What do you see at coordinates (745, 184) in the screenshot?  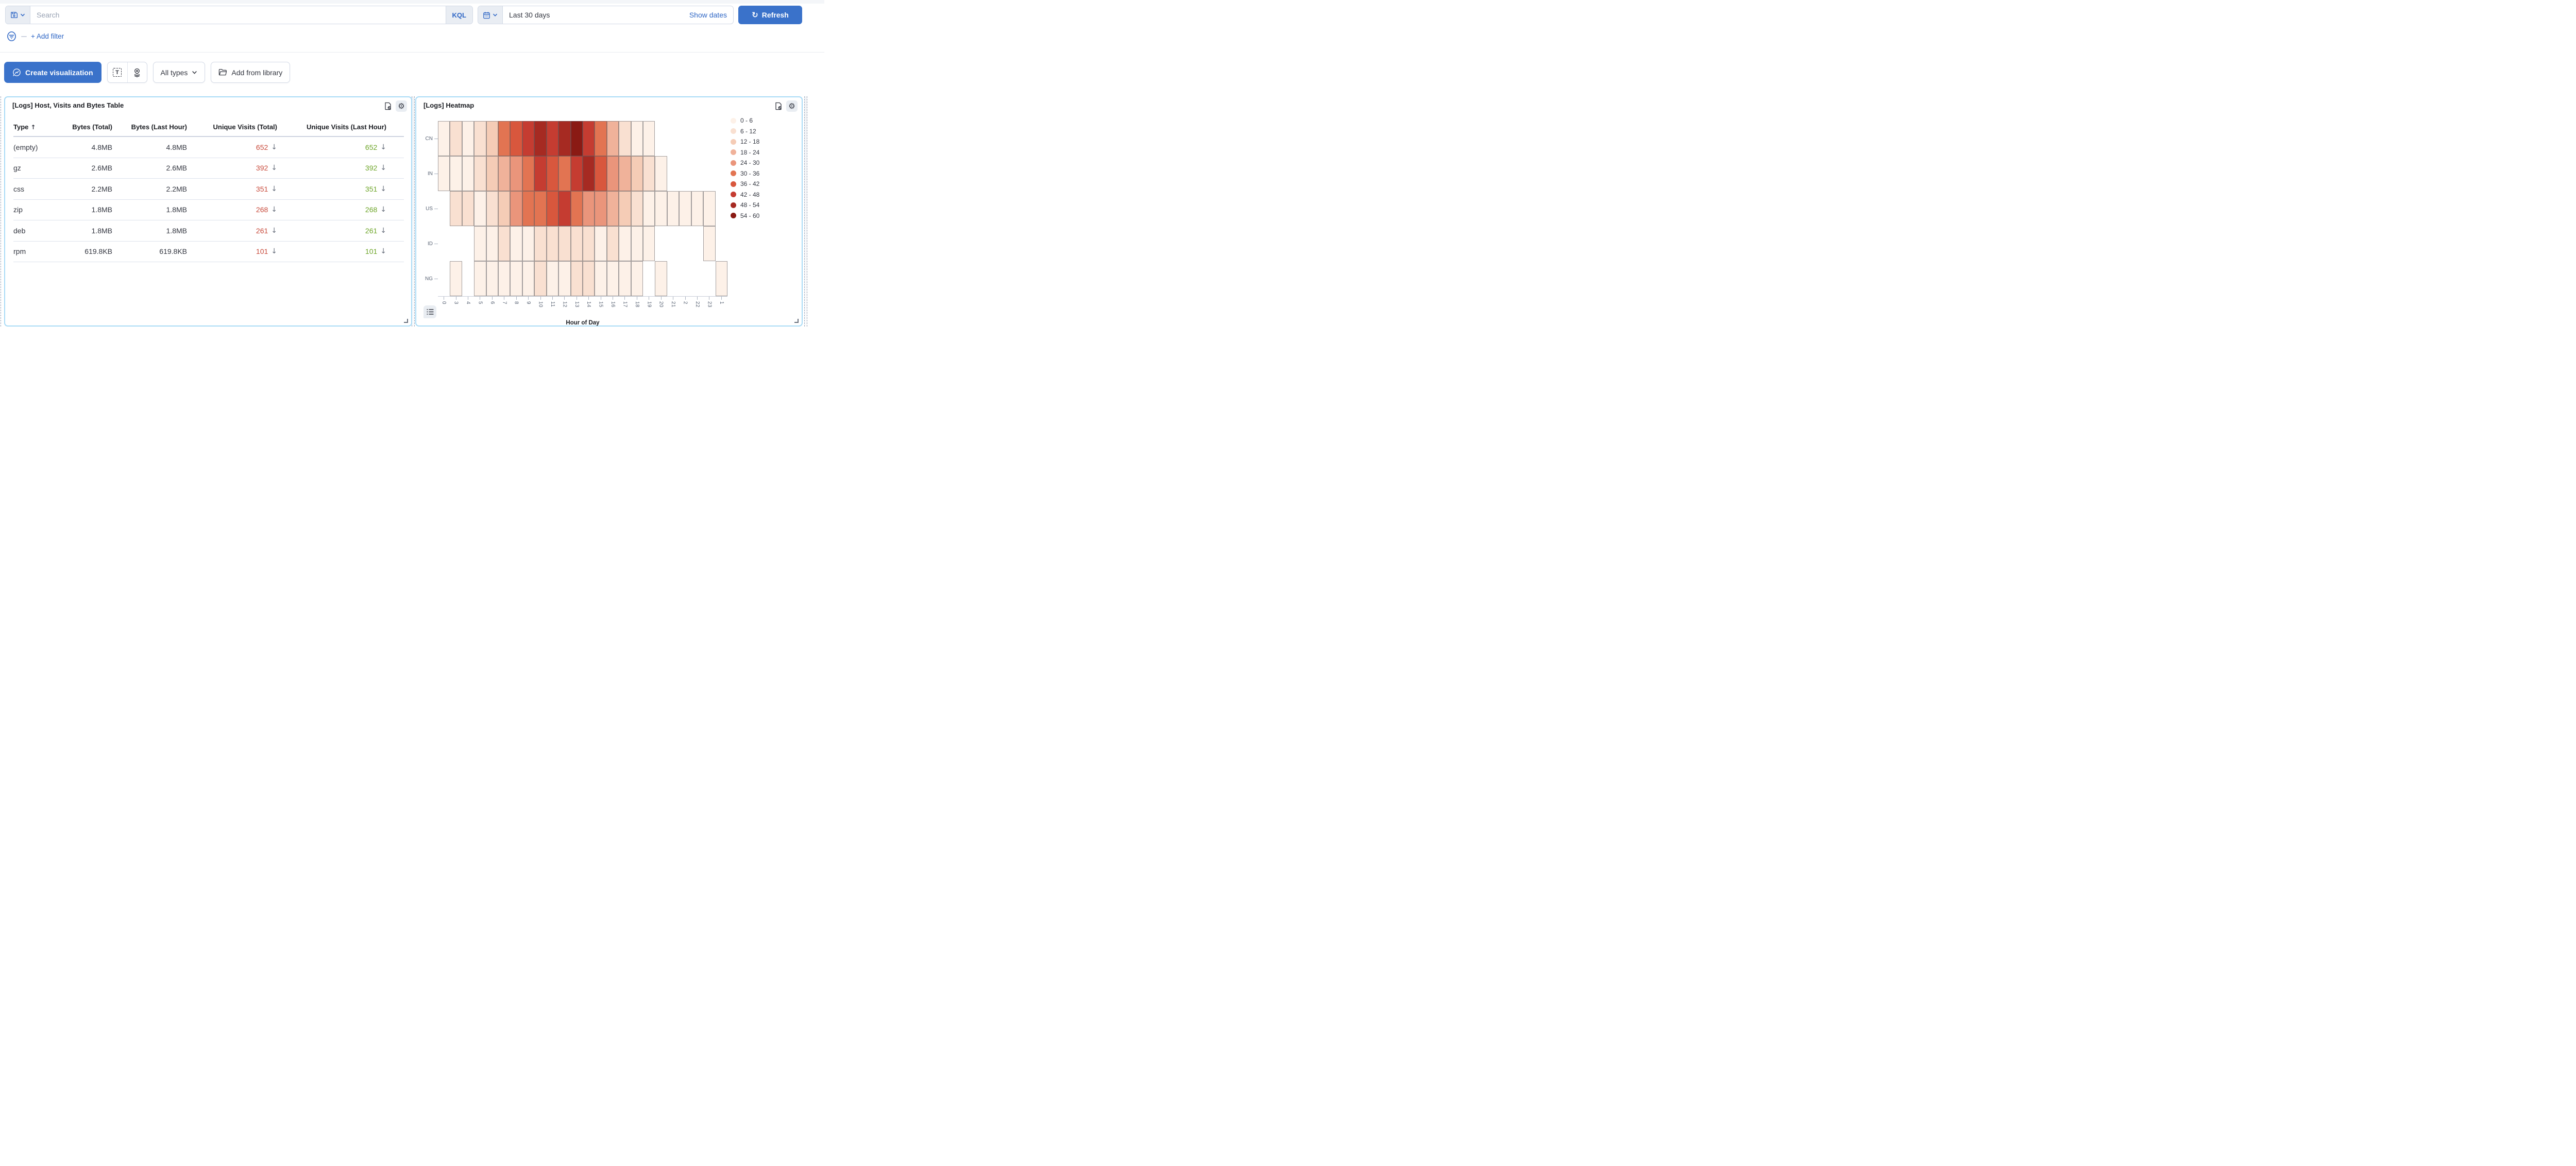 I see `legend-item: 36 - 42` at bounding box center [745, 184].